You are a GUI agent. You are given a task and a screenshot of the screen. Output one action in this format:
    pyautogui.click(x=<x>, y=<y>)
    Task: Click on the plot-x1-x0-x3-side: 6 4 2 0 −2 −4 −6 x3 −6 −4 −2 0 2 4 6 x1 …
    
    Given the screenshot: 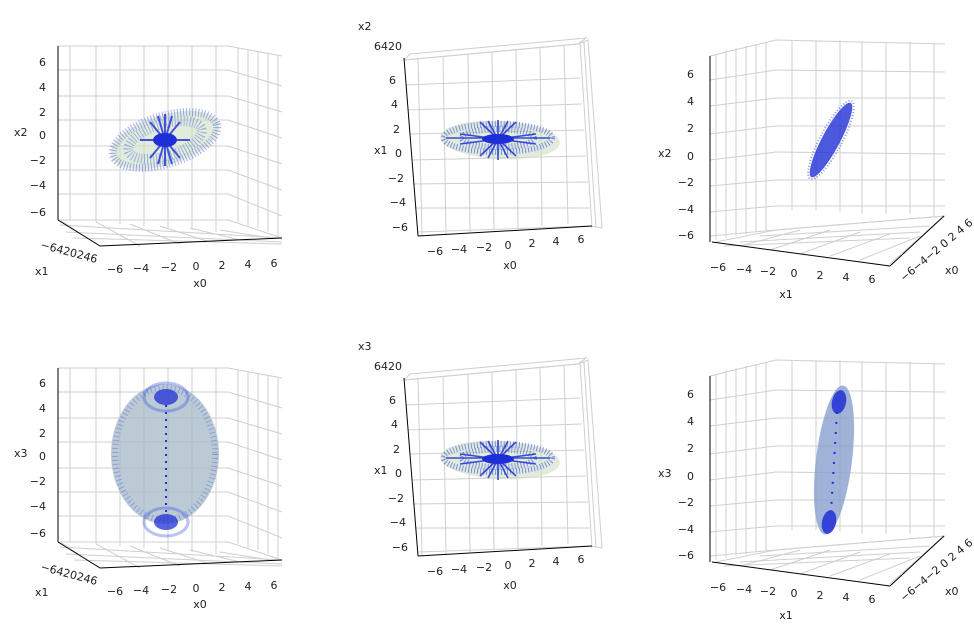 What is the action you would take?
    pyautogui.click(x=807, y=490)
    